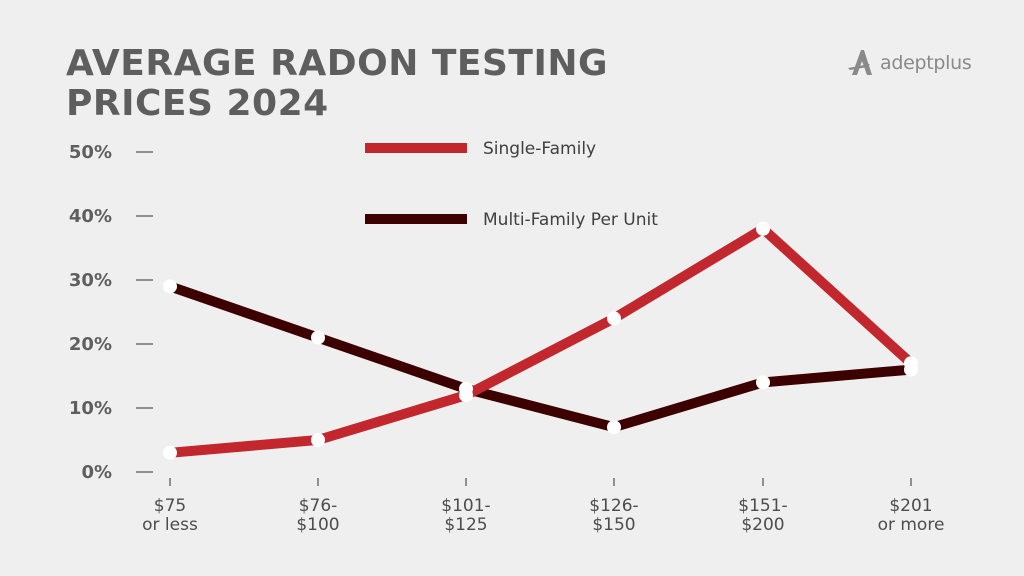 Image resolution: width=1024 pixels, height=576 pixels. I want to click on brand-logo: adeptplus, so click(910, 63).